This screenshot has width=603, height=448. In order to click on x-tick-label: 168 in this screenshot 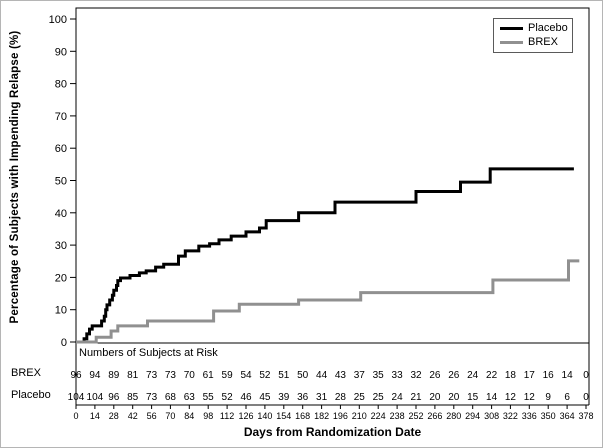, I will do `click(302, 416)`.